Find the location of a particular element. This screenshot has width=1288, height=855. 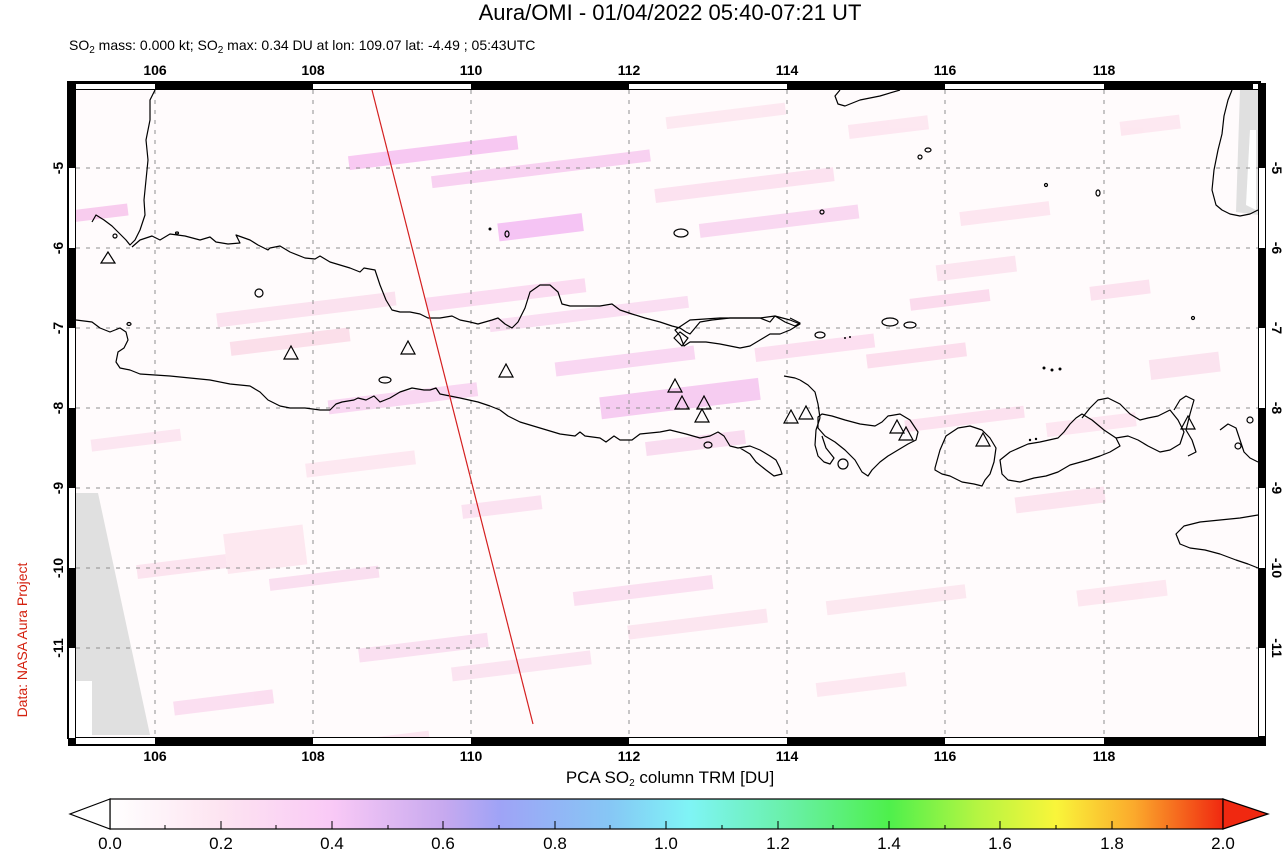

colorbar-tick-label: 0.4 is located at coordinates (332, 843).